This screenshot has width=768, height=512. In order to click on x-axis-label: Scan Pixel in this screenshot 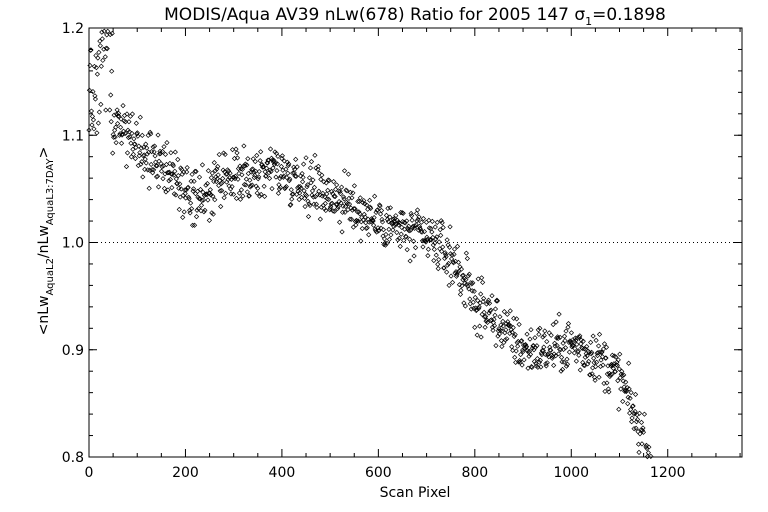, I will do `click(415, 493)`.